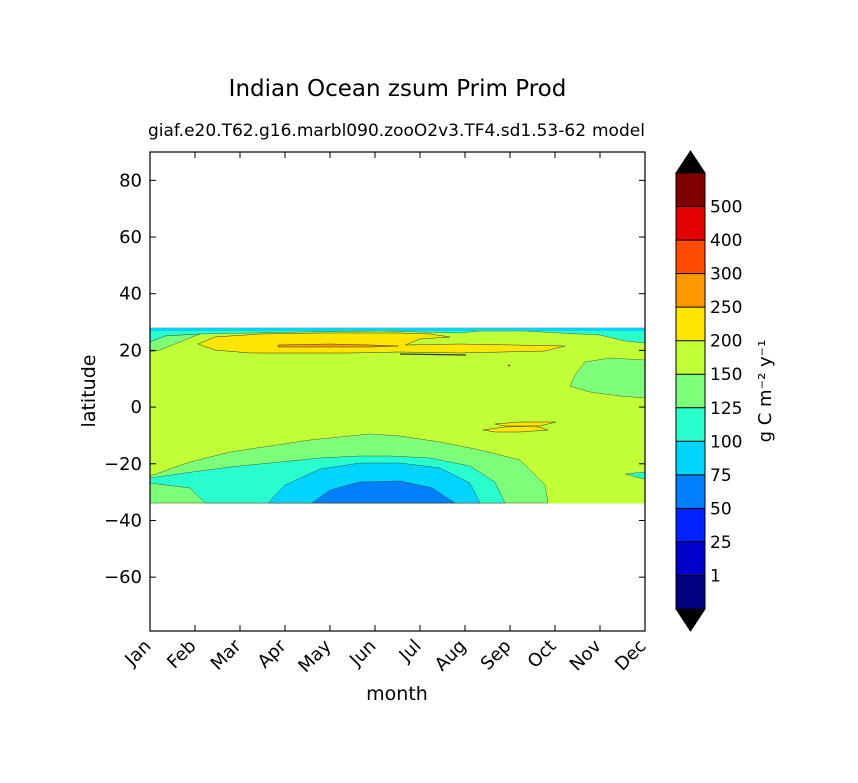  Describe the element at coordinates (509, 365) in the screenshot. I see `contour-line-dot` at that location.